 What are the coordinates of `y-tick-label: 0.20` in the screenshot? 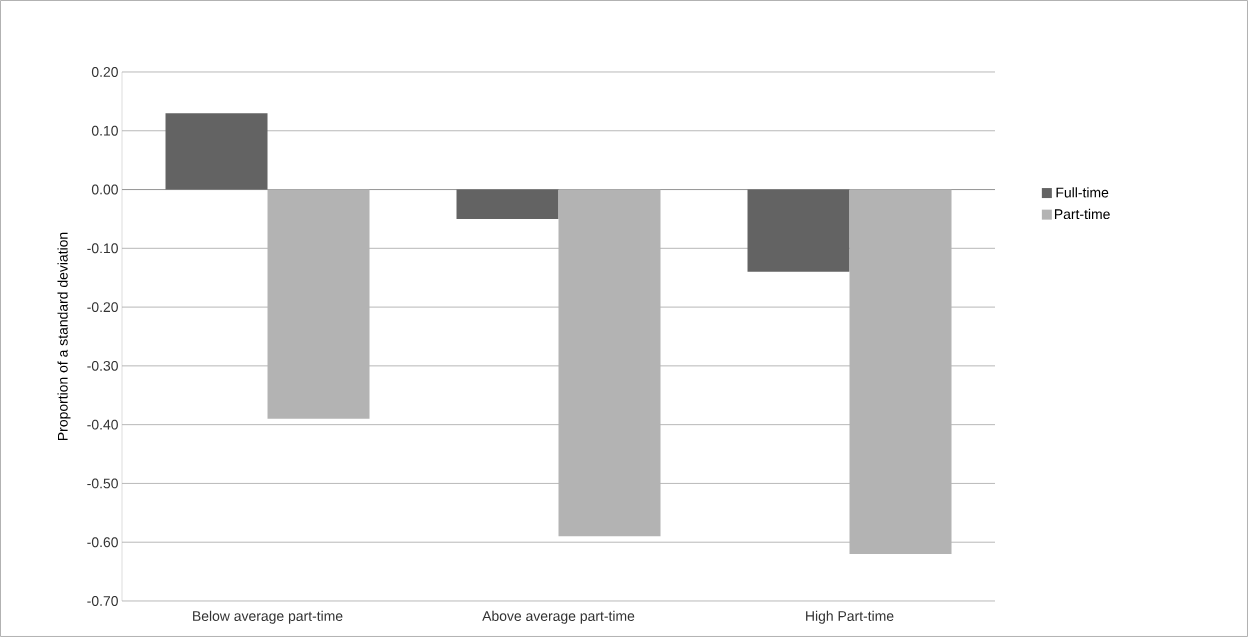 It's located at (104, 72).